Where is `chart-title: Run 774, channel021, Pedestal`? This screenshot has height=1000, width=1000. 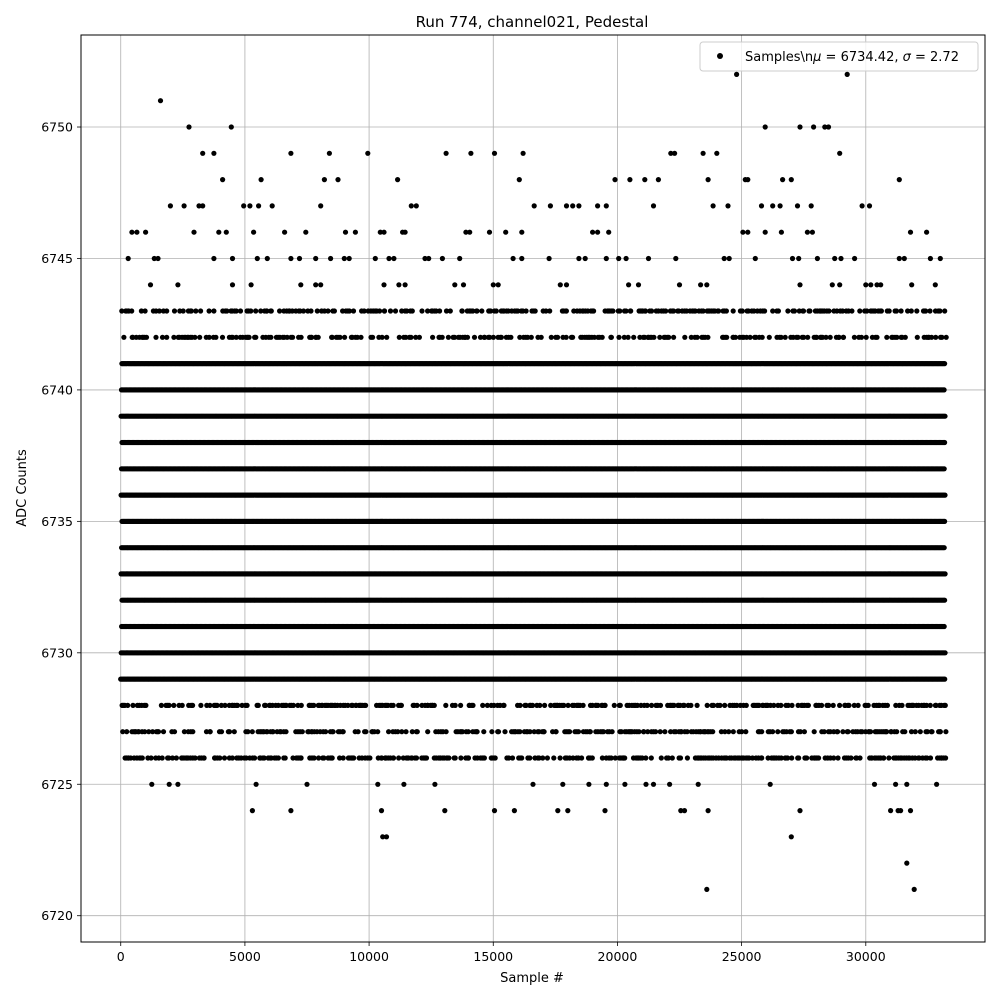 chart-title: Run 774, channel021, Pedestal is located at coordinates (532, 22).